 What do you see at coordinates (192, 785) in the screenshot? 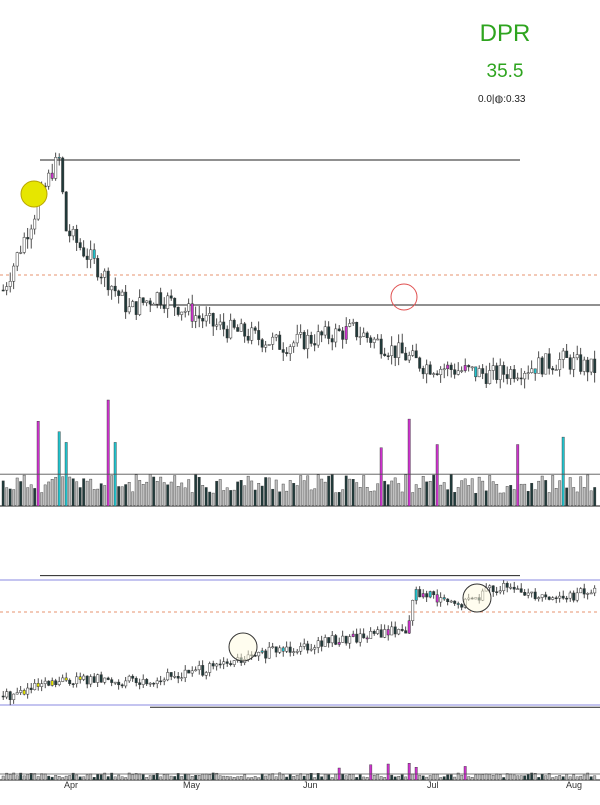
I see `x-tick-label: May` at bounding box center [192, 785].